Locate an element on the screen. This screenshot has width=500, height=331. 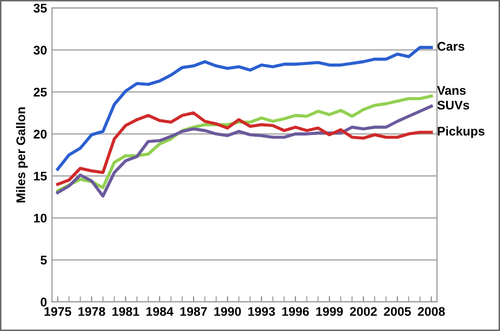
x-tick-label: 2008 is located at coordinates (431, 311).